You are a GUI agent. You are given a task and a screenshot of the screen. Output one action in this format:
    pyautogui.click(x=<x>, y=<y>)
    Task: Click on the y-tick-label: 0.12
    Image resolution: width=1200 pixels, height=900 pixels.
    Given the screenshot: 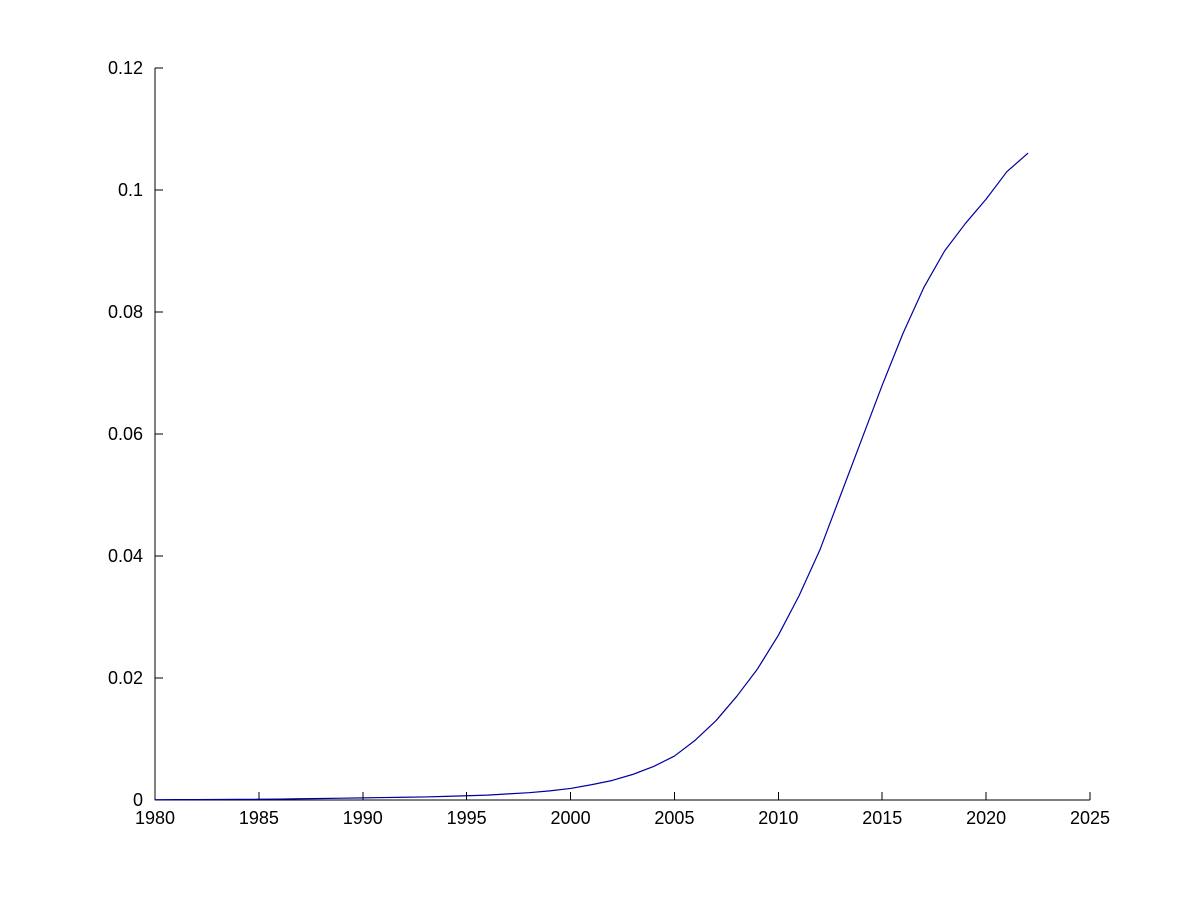 What is the action you would take?
    pyautogui.click(x=125, y=68)
    